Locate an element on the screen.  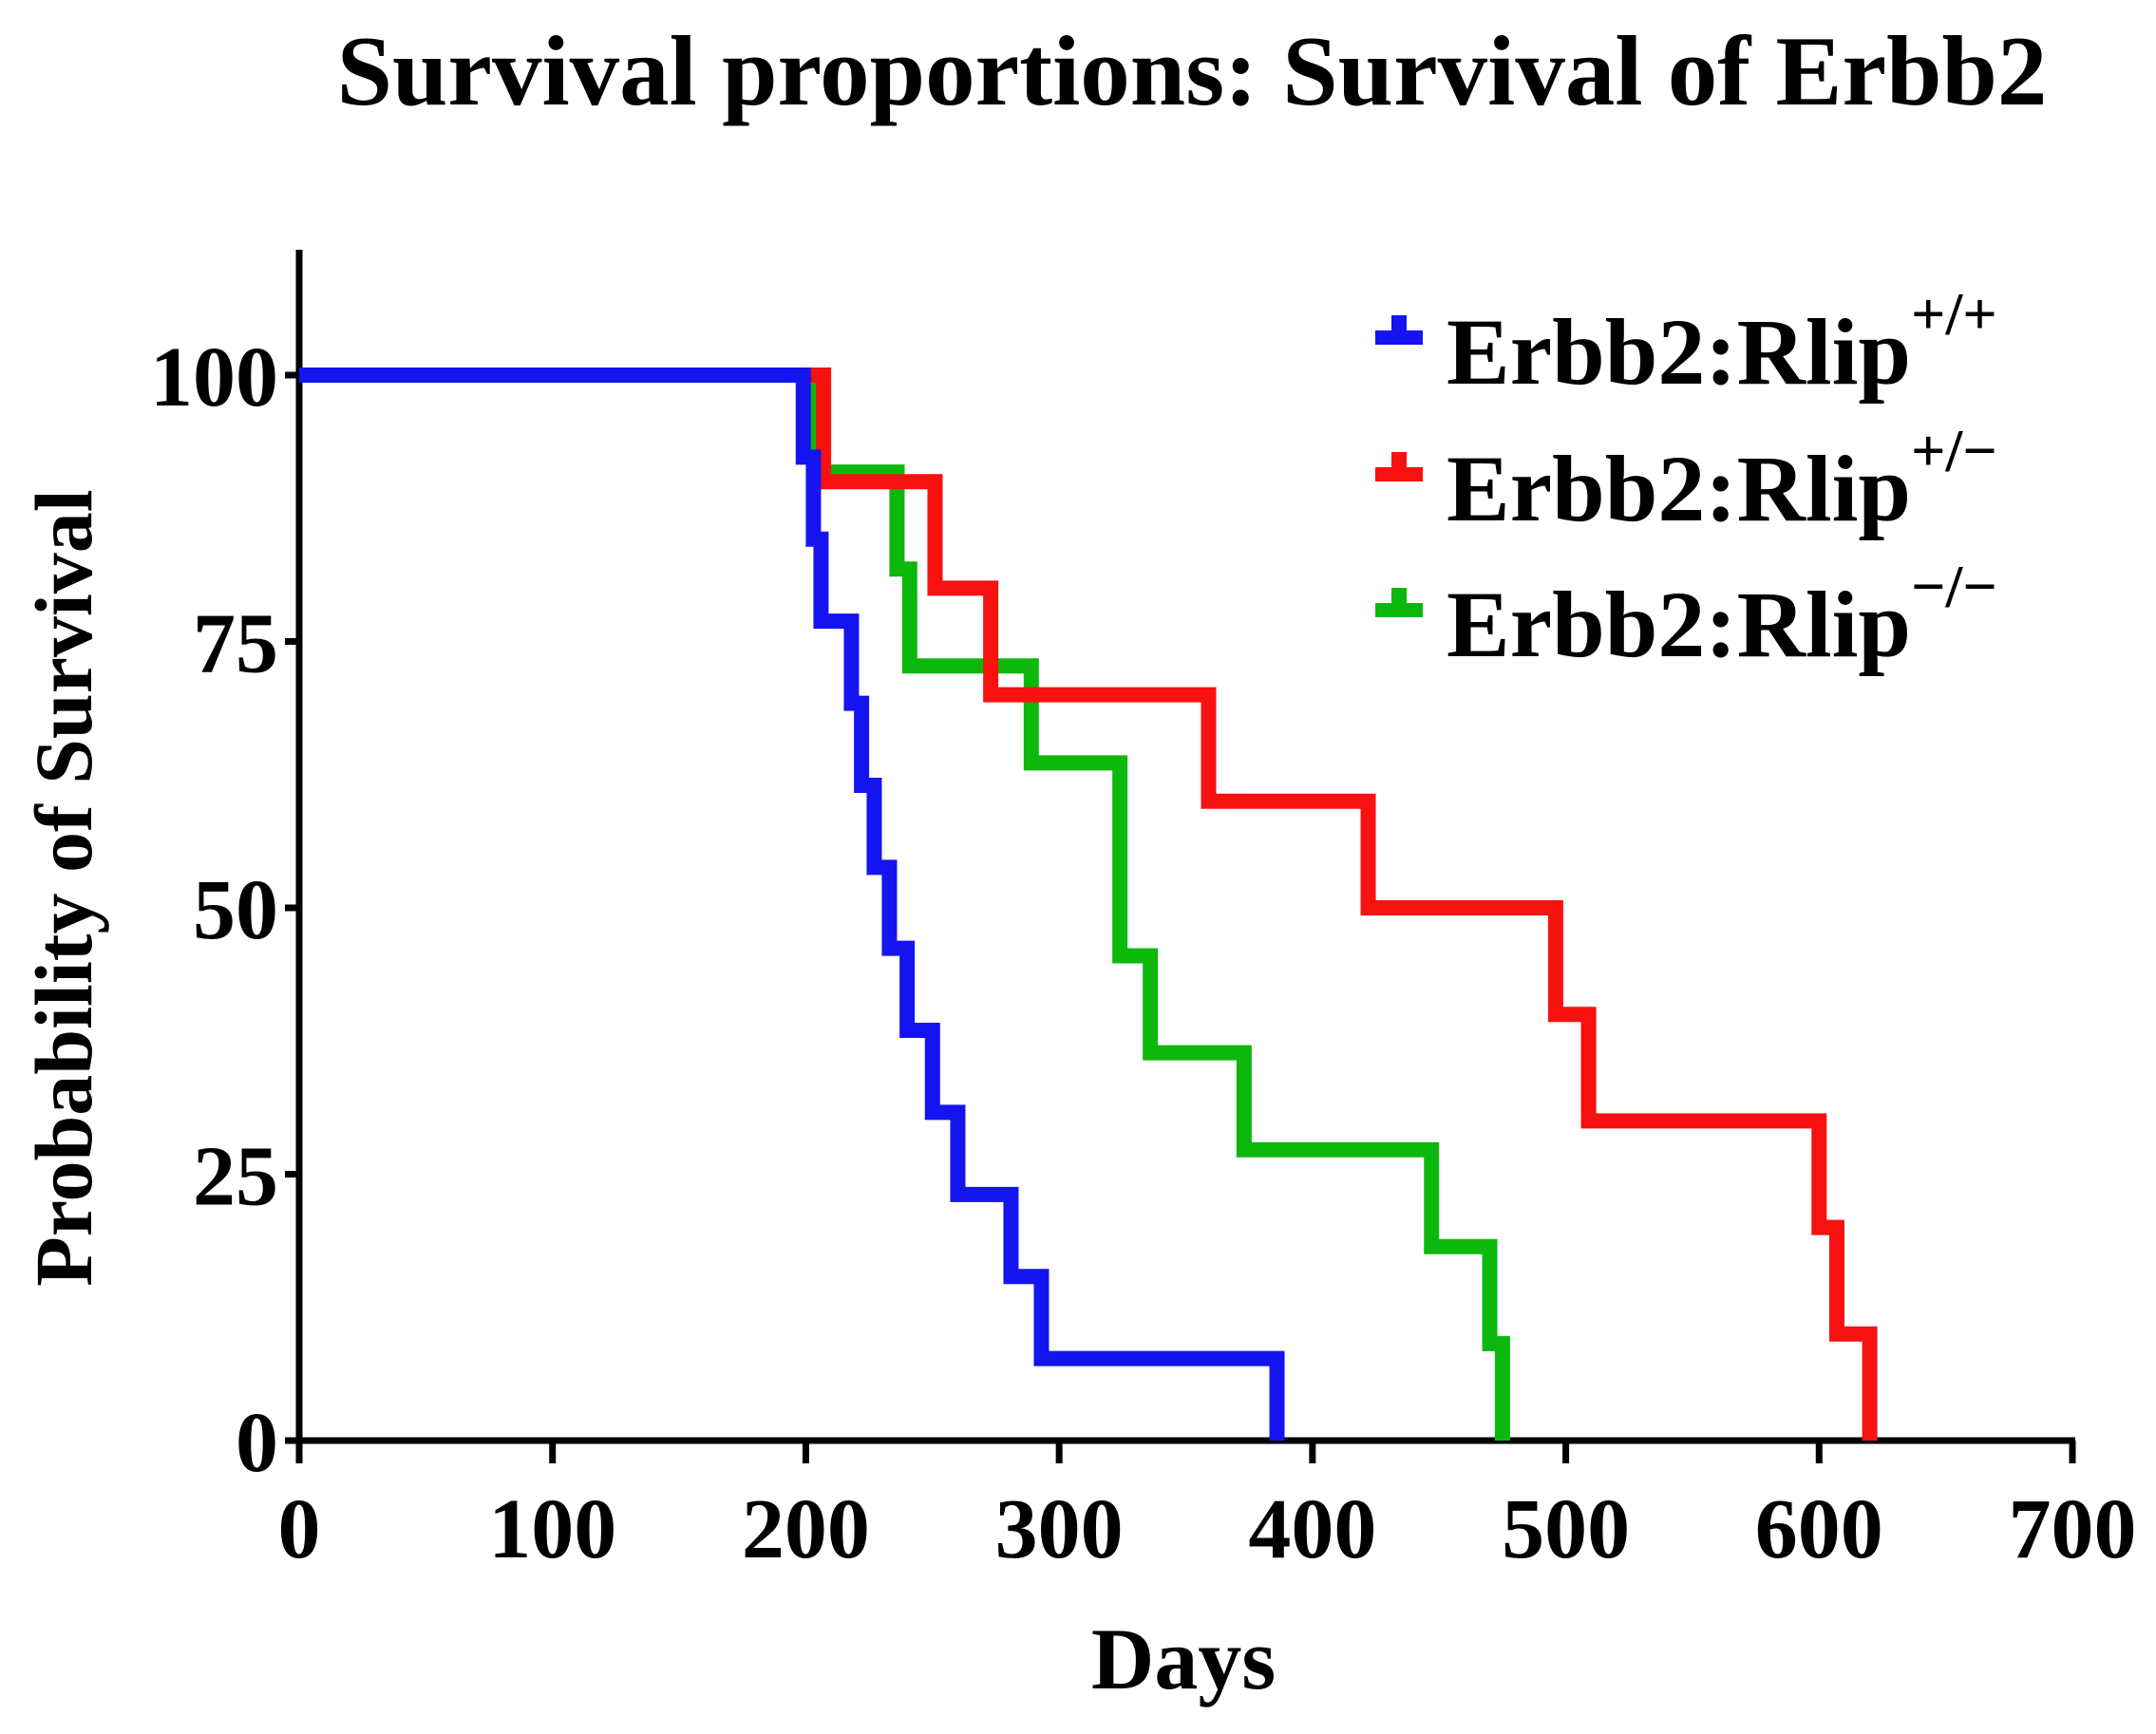
legend-item: Erbb2:Rlip+/+ is located at coordinates (1686, 342).